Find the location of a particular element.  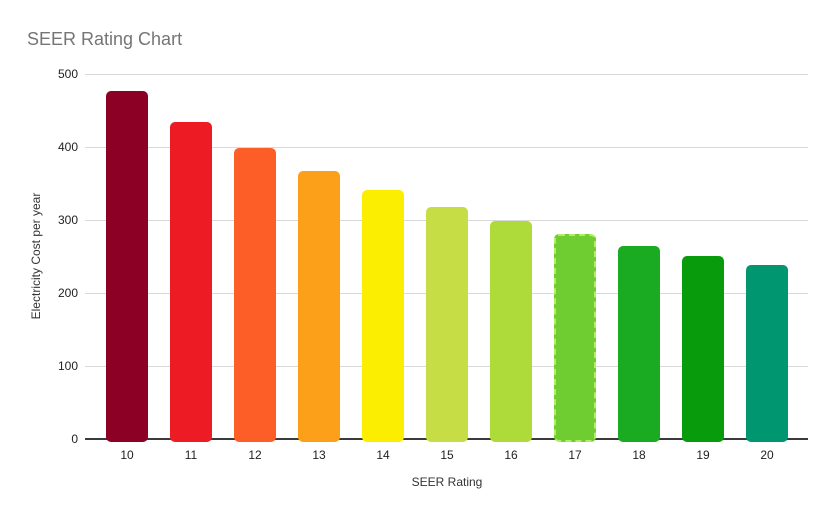

y-tick-label-500: 500 is located at coordinates (67, 74).